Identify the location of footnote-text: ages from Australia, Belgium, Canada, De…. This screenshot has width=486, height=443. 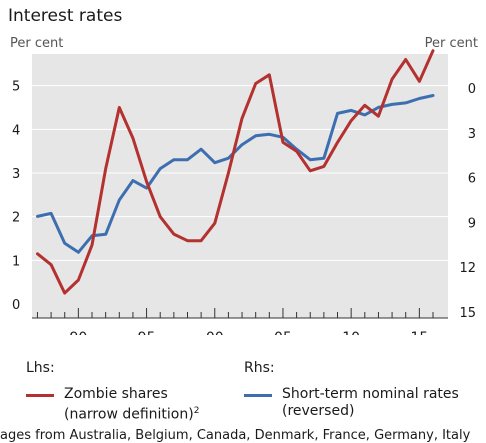
(235, 435).